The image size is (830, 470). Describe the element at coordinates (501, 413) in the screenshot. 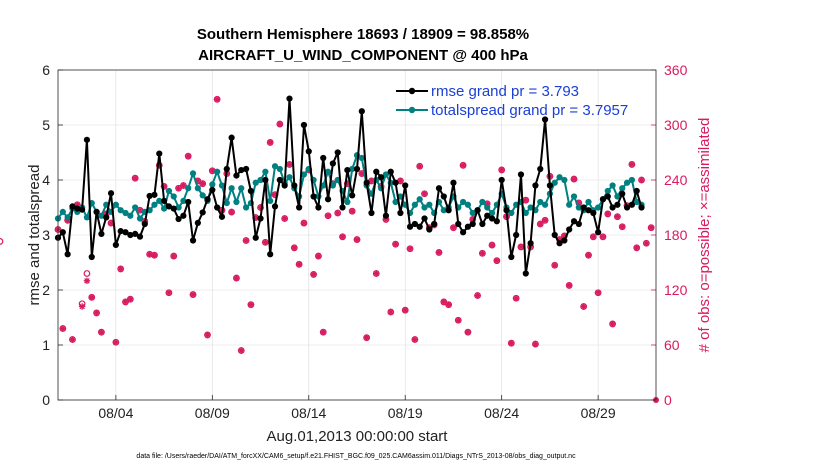

I see `x-tick-label: 08/24` at that location.